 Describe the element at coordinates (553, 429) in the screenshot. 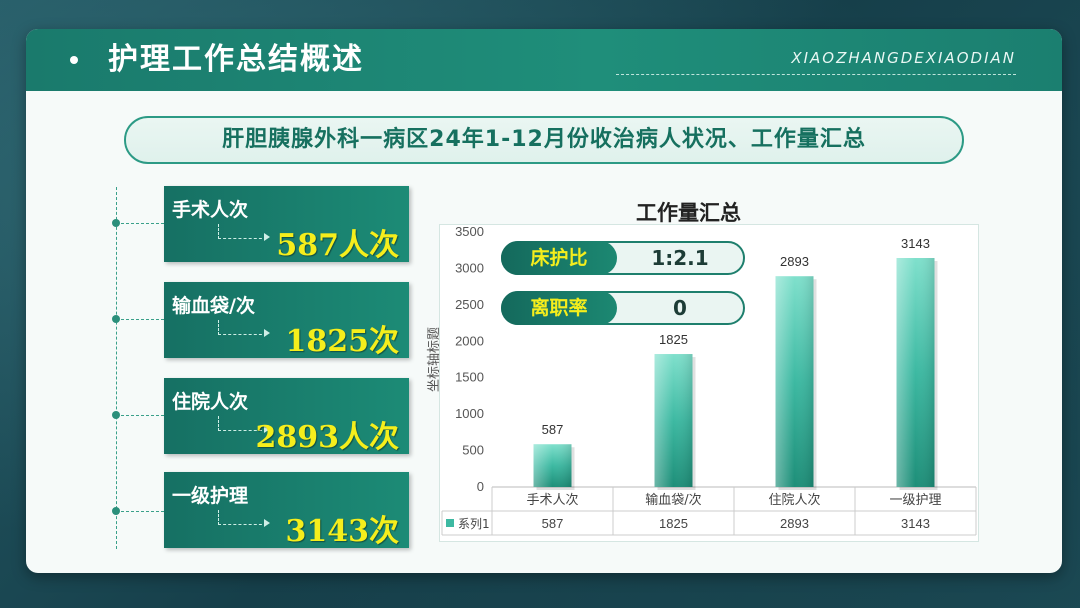

I see `data-label: 587` at that location.